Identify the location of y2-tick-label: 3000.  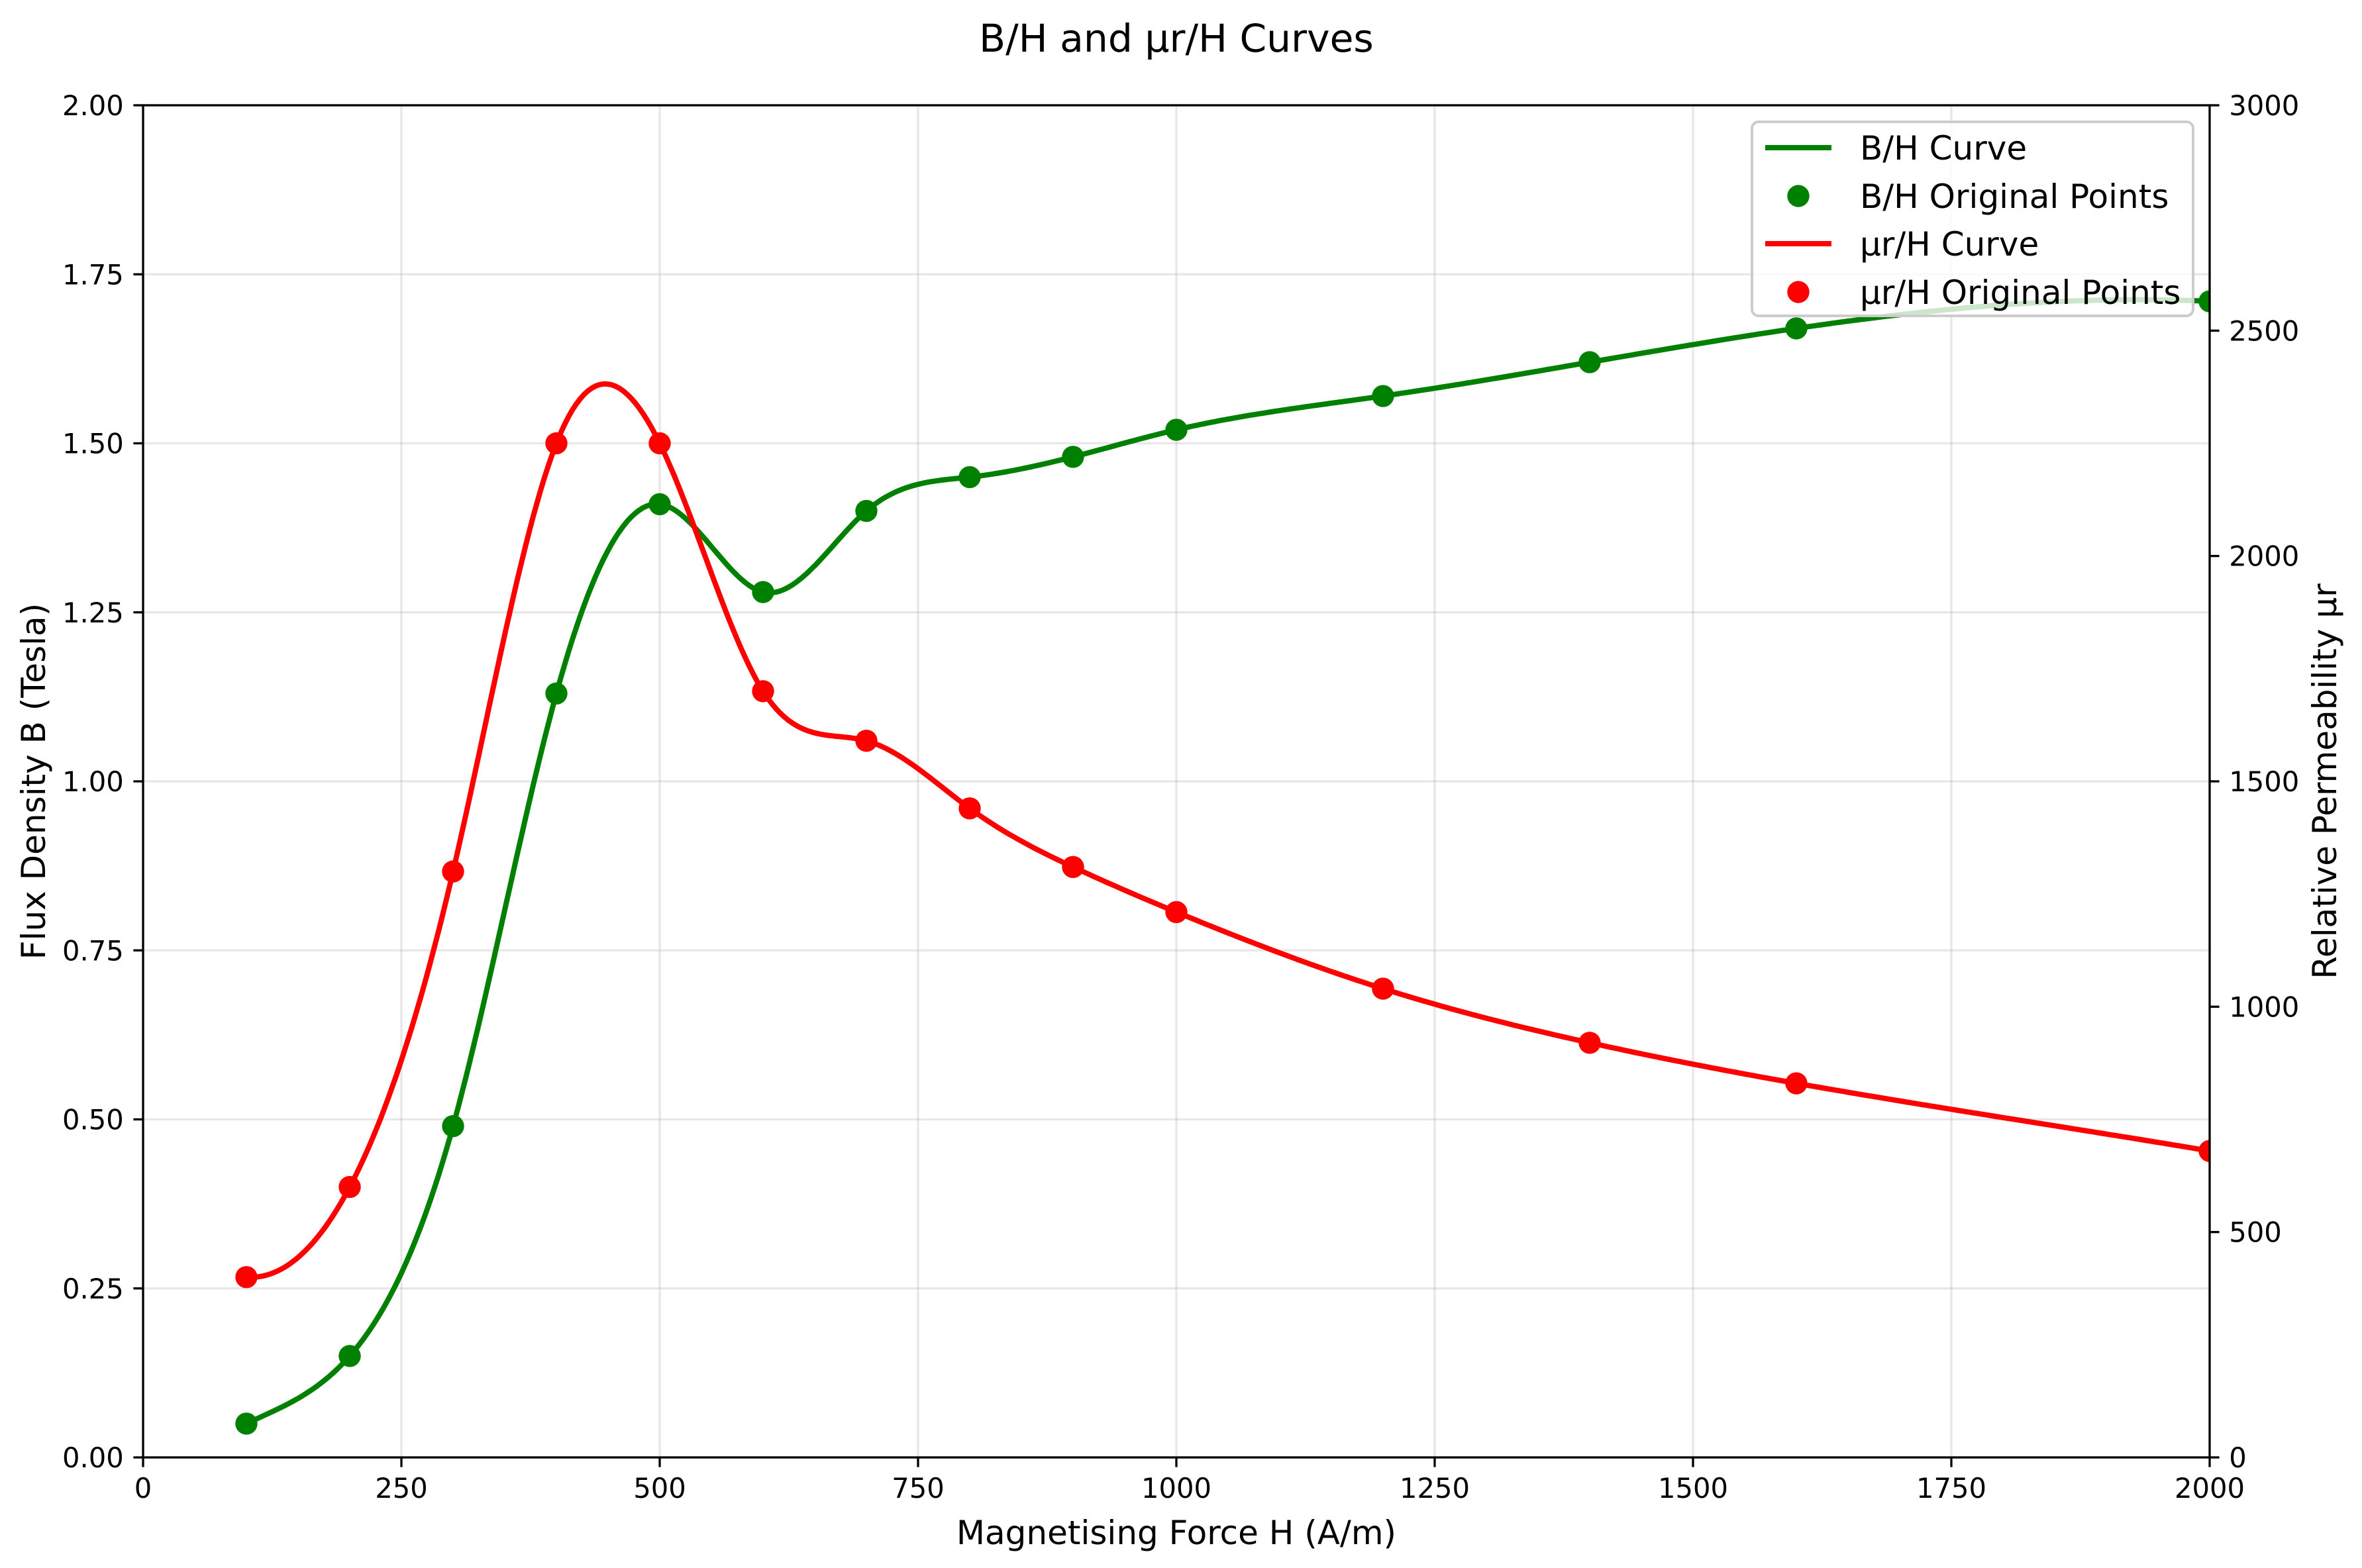
(2264, 105).